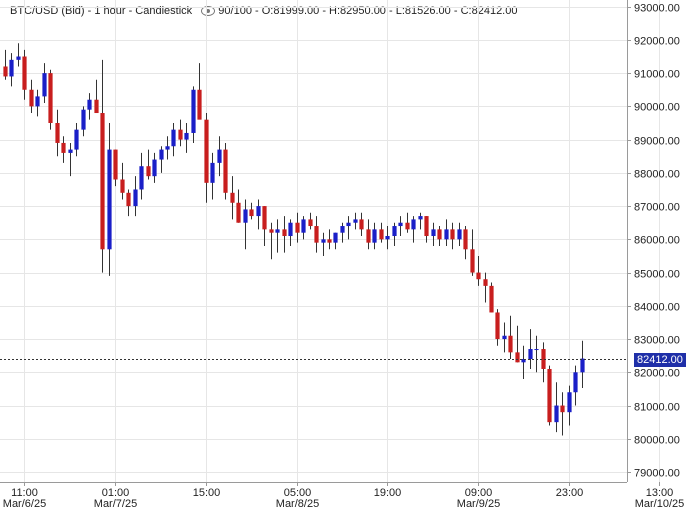 This screenshot has width=691, height=510. What do you see at coordinates (115, 504) in the screenshot?
I see `x-tick-date: Mar/7/25` at bounding box center [115, 504].